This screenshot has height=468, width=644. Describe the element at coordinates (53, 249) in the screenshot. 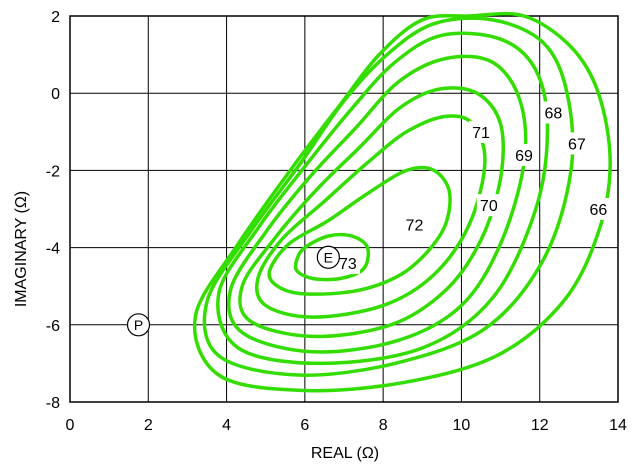

I see `y-tick-label: -4` at that location.